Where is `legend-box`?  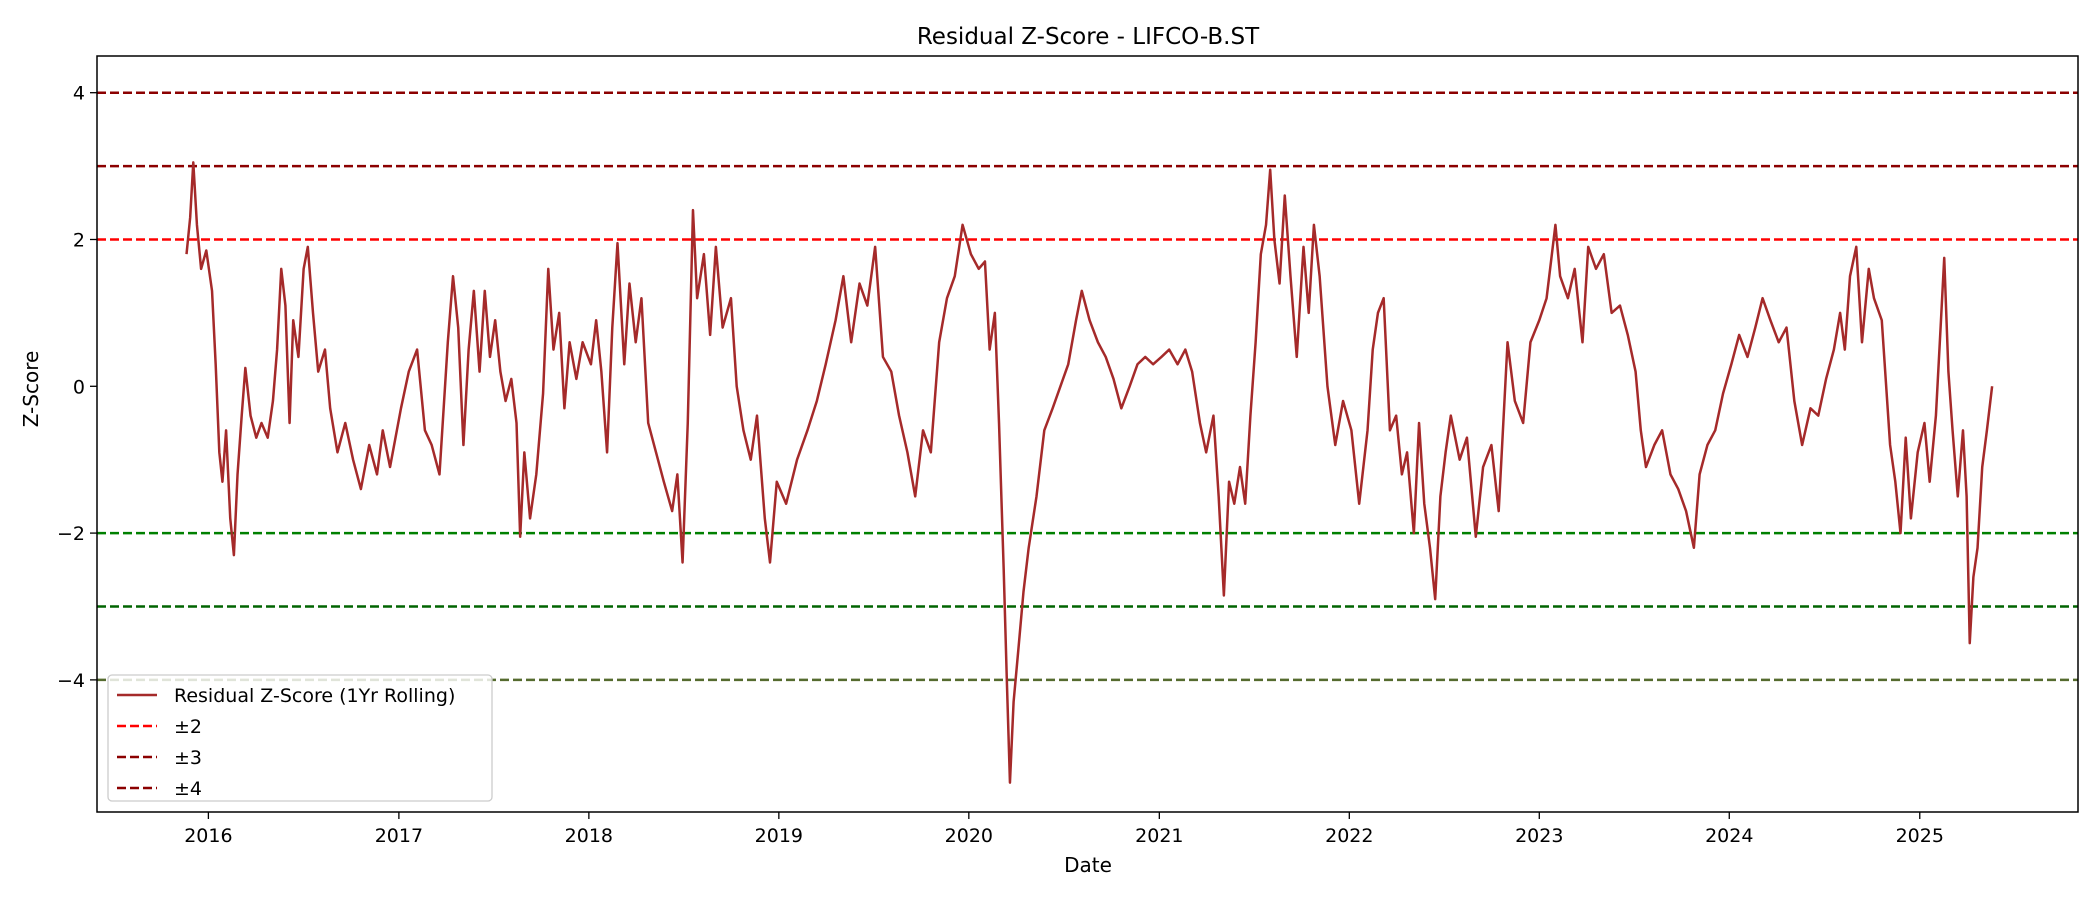 legend-box is located at coordinates (300, 738).